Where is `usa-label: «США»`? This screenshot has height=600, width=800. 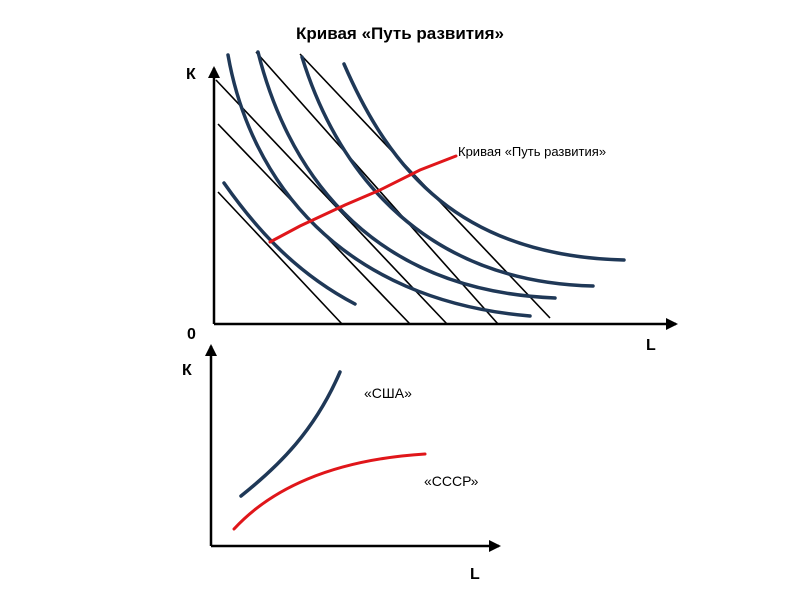 usa-label: «США» is located at coordinates (388, 393).